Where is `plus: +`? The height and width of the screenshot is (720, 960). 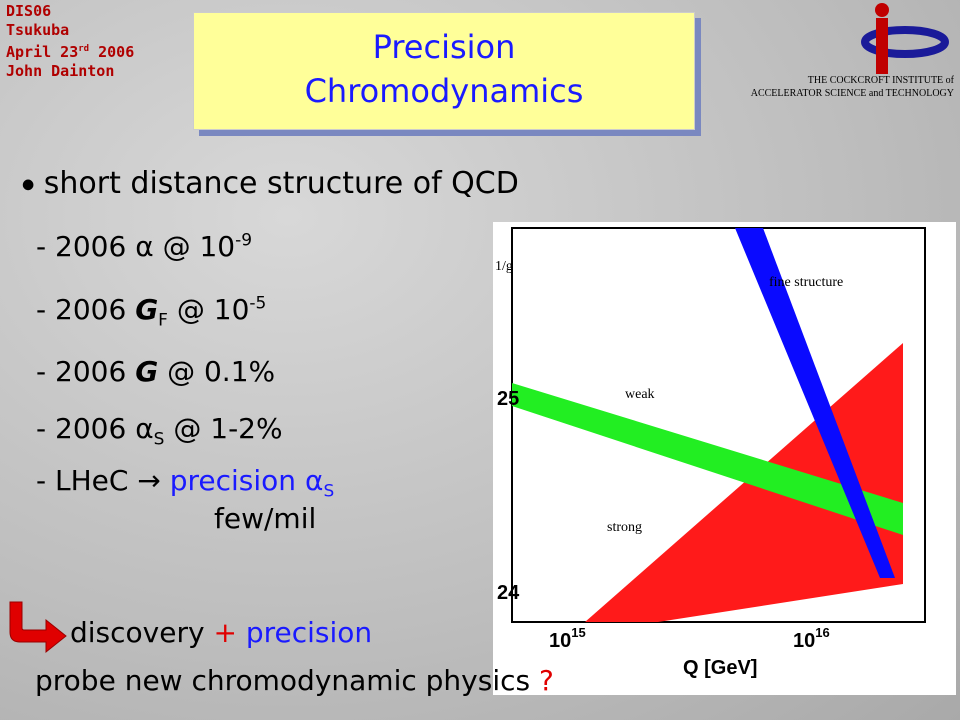
plus: + is located at coordinates (225, 632).